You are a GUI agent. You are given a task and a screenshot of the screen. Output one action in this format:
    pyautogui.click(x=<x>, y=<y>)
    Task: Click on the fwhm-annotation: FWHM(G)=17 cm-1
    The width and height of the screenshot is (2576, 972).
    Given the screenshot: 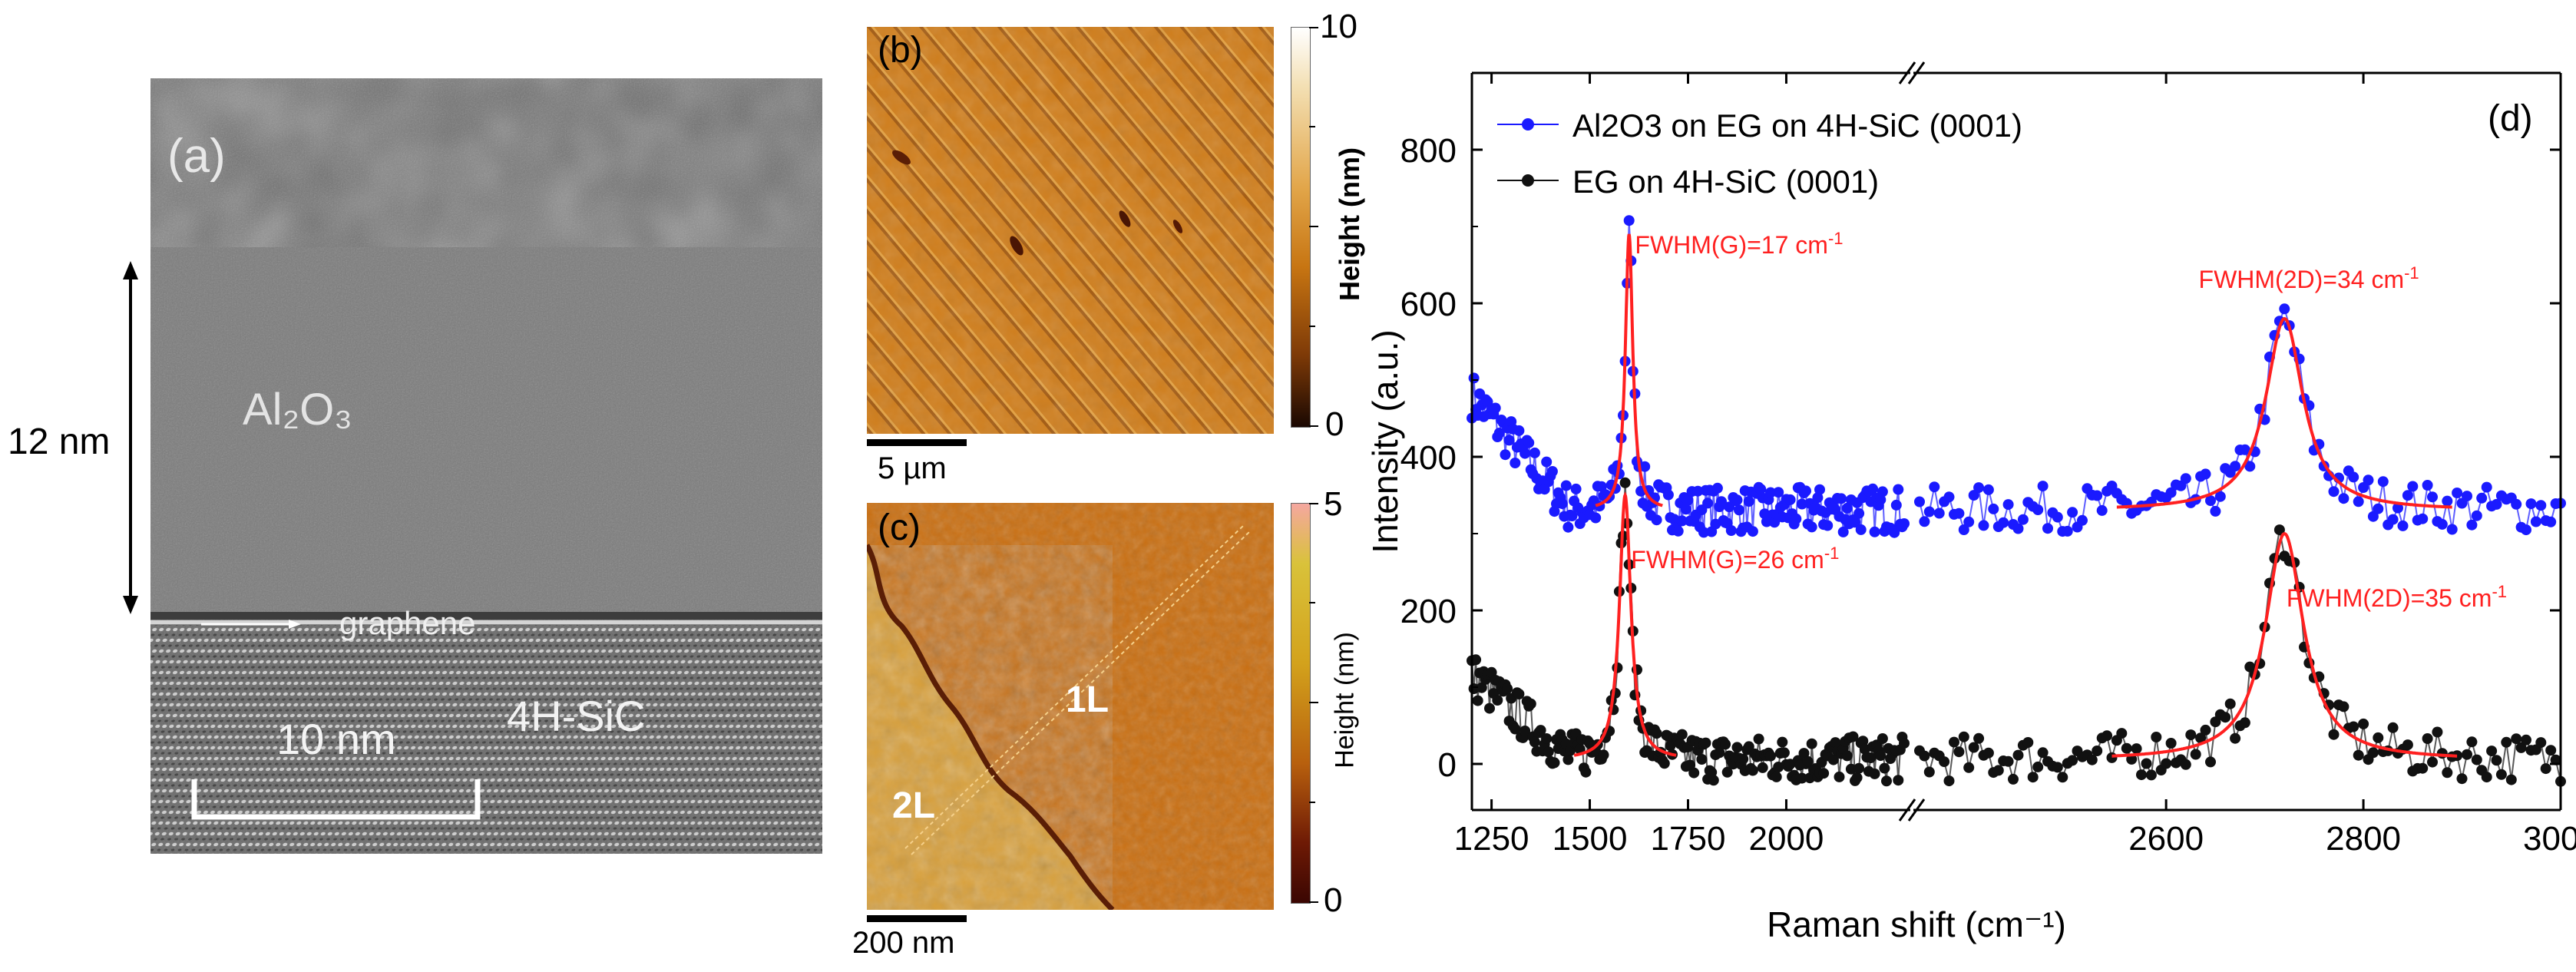 What is the action you would take?
    pyautogui.click(x=1739, y=244)
    